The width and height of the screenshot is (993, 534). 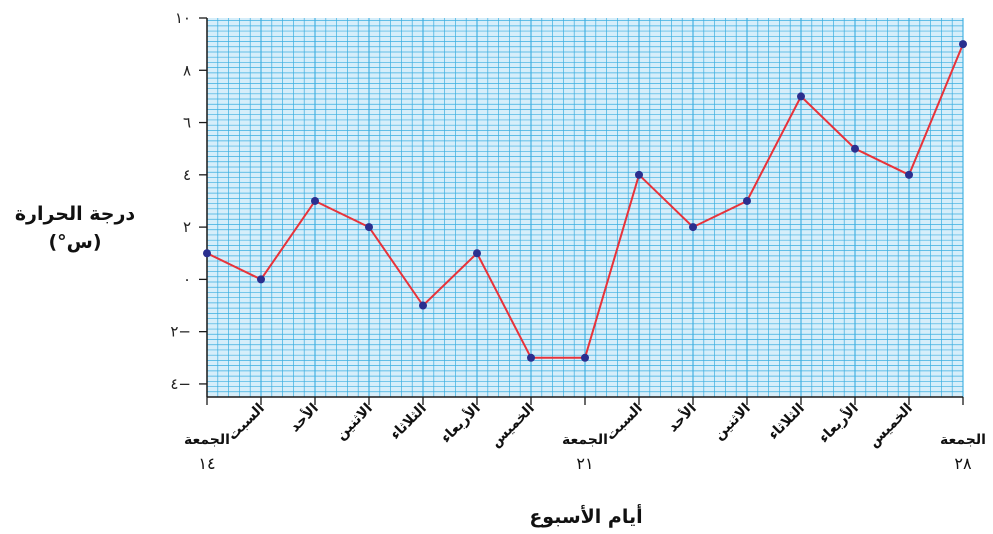 What do you see at coordinates (187, 279) in the screenshot?
I see `y-tick-label: ٠` at bounding box center [187, 279].